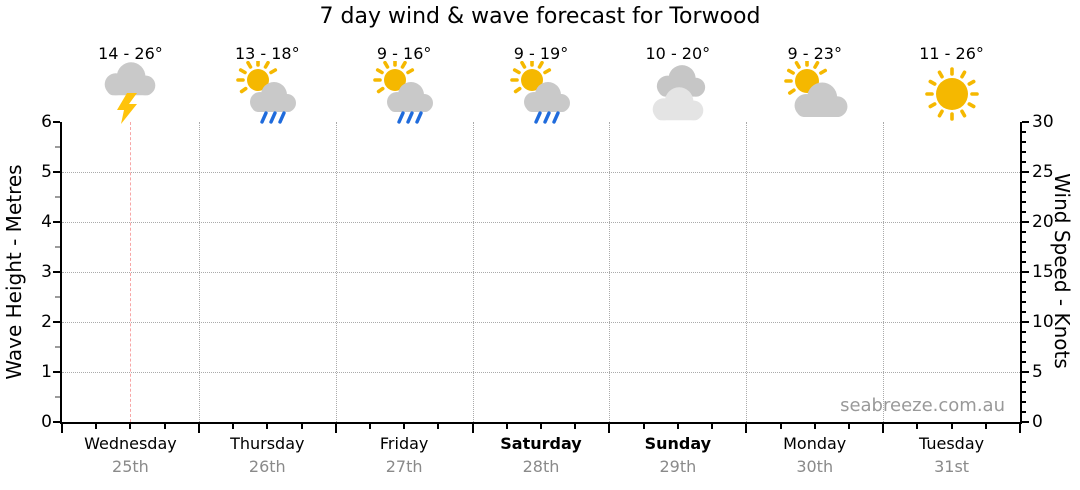 This screenshot has width=1080, height=490. What do you see at coordinates (46, 272) in the screenshot?
I see `left-tick-label: 3` at bounding box center [46, 272].